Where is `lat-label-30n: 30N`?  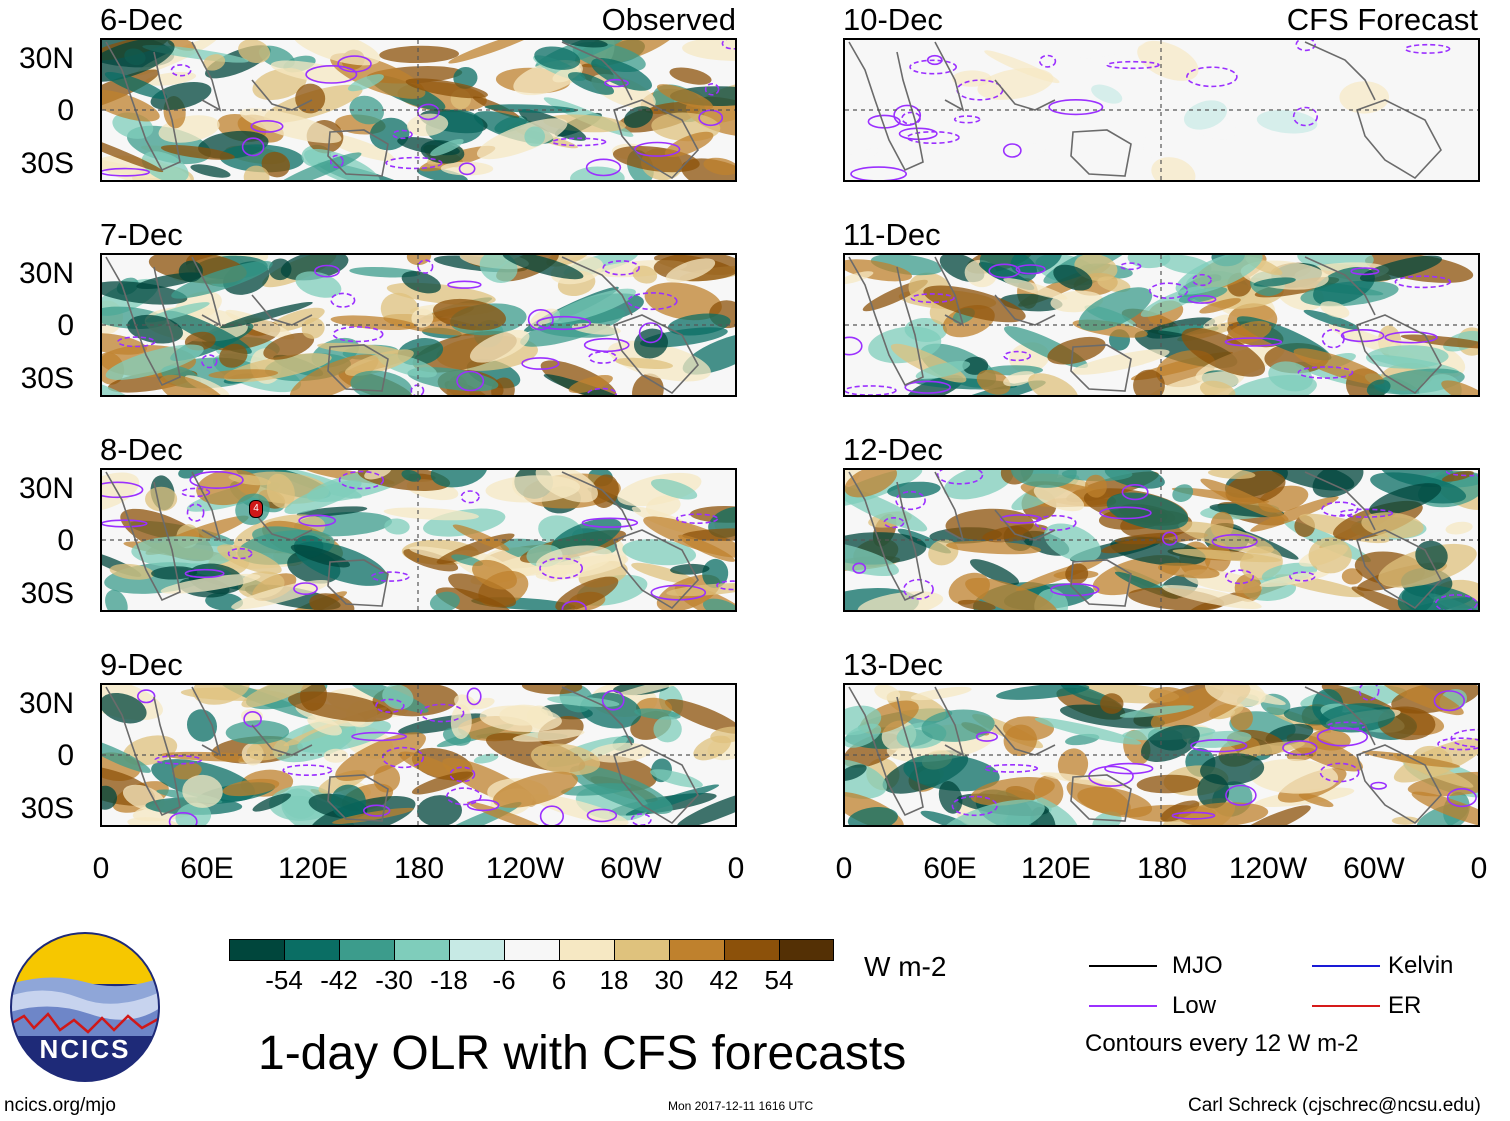
lat-label-30n: 30N is located at coordinates (46, 58).